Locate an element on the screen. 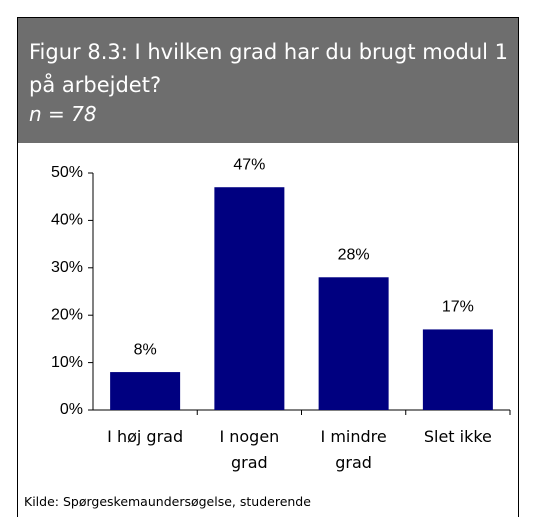 This screenshot has height=517, width=534. x-tick-label: Slet ikke is located at coordinates (457, 436).